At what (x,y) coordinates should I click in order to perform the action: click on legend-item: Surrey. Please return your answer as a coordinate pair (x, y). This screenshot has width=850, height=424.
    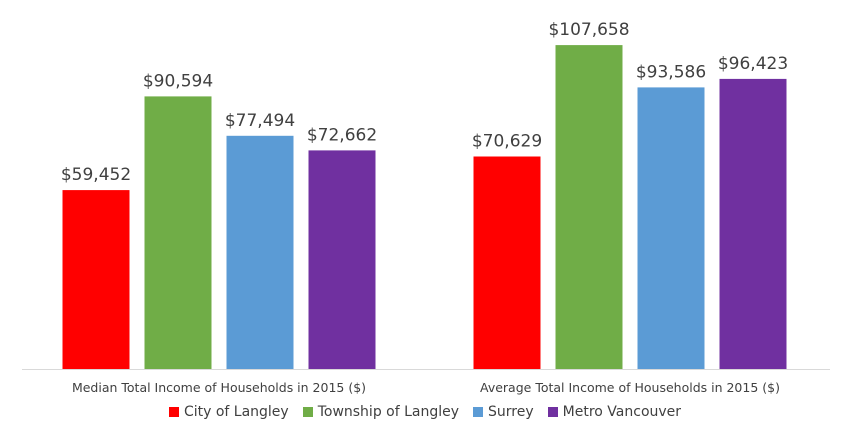
    Looking at the image, I should click on (503, 412).